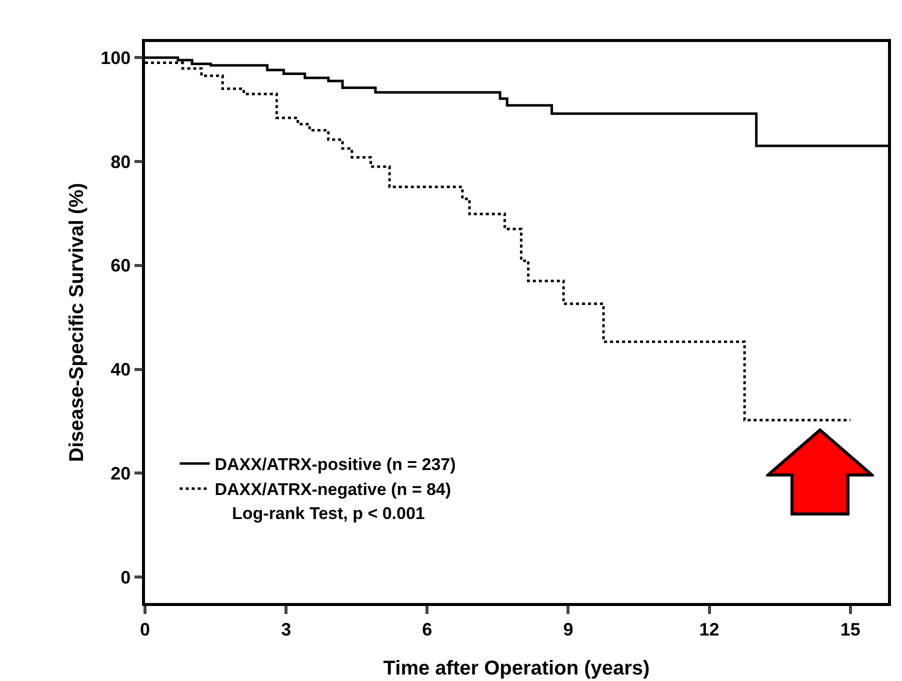 Image resolution: width=902 pixels, height=681 pixels. Describe the element at coordinates (120, 370) in the screenshot. I see `y-tick-label: 40` at that location.